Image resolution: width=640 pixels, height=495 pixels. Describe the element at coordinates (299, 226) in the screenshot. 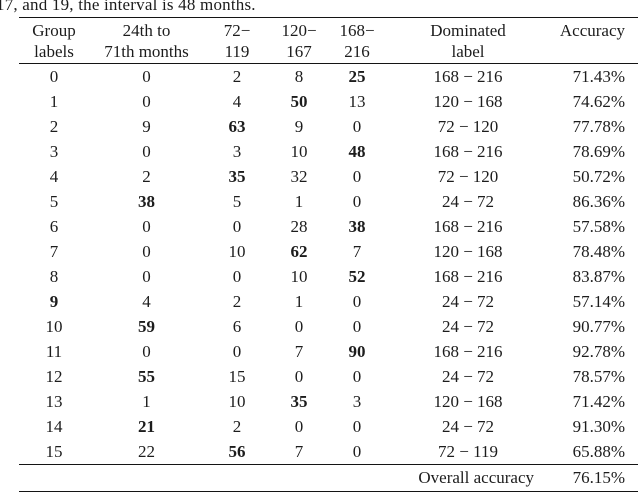

I see `count-cell: 28` at that location.